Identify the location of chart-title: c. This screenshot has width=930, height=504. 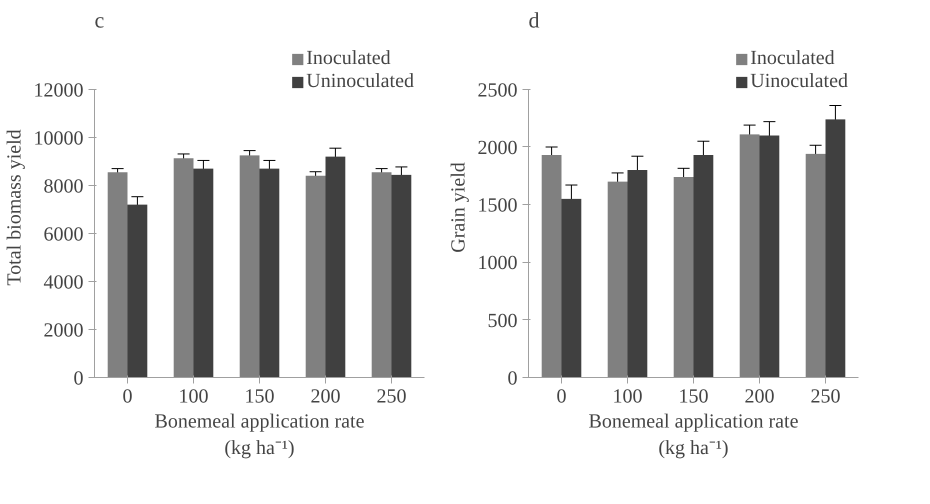
(99, 20).